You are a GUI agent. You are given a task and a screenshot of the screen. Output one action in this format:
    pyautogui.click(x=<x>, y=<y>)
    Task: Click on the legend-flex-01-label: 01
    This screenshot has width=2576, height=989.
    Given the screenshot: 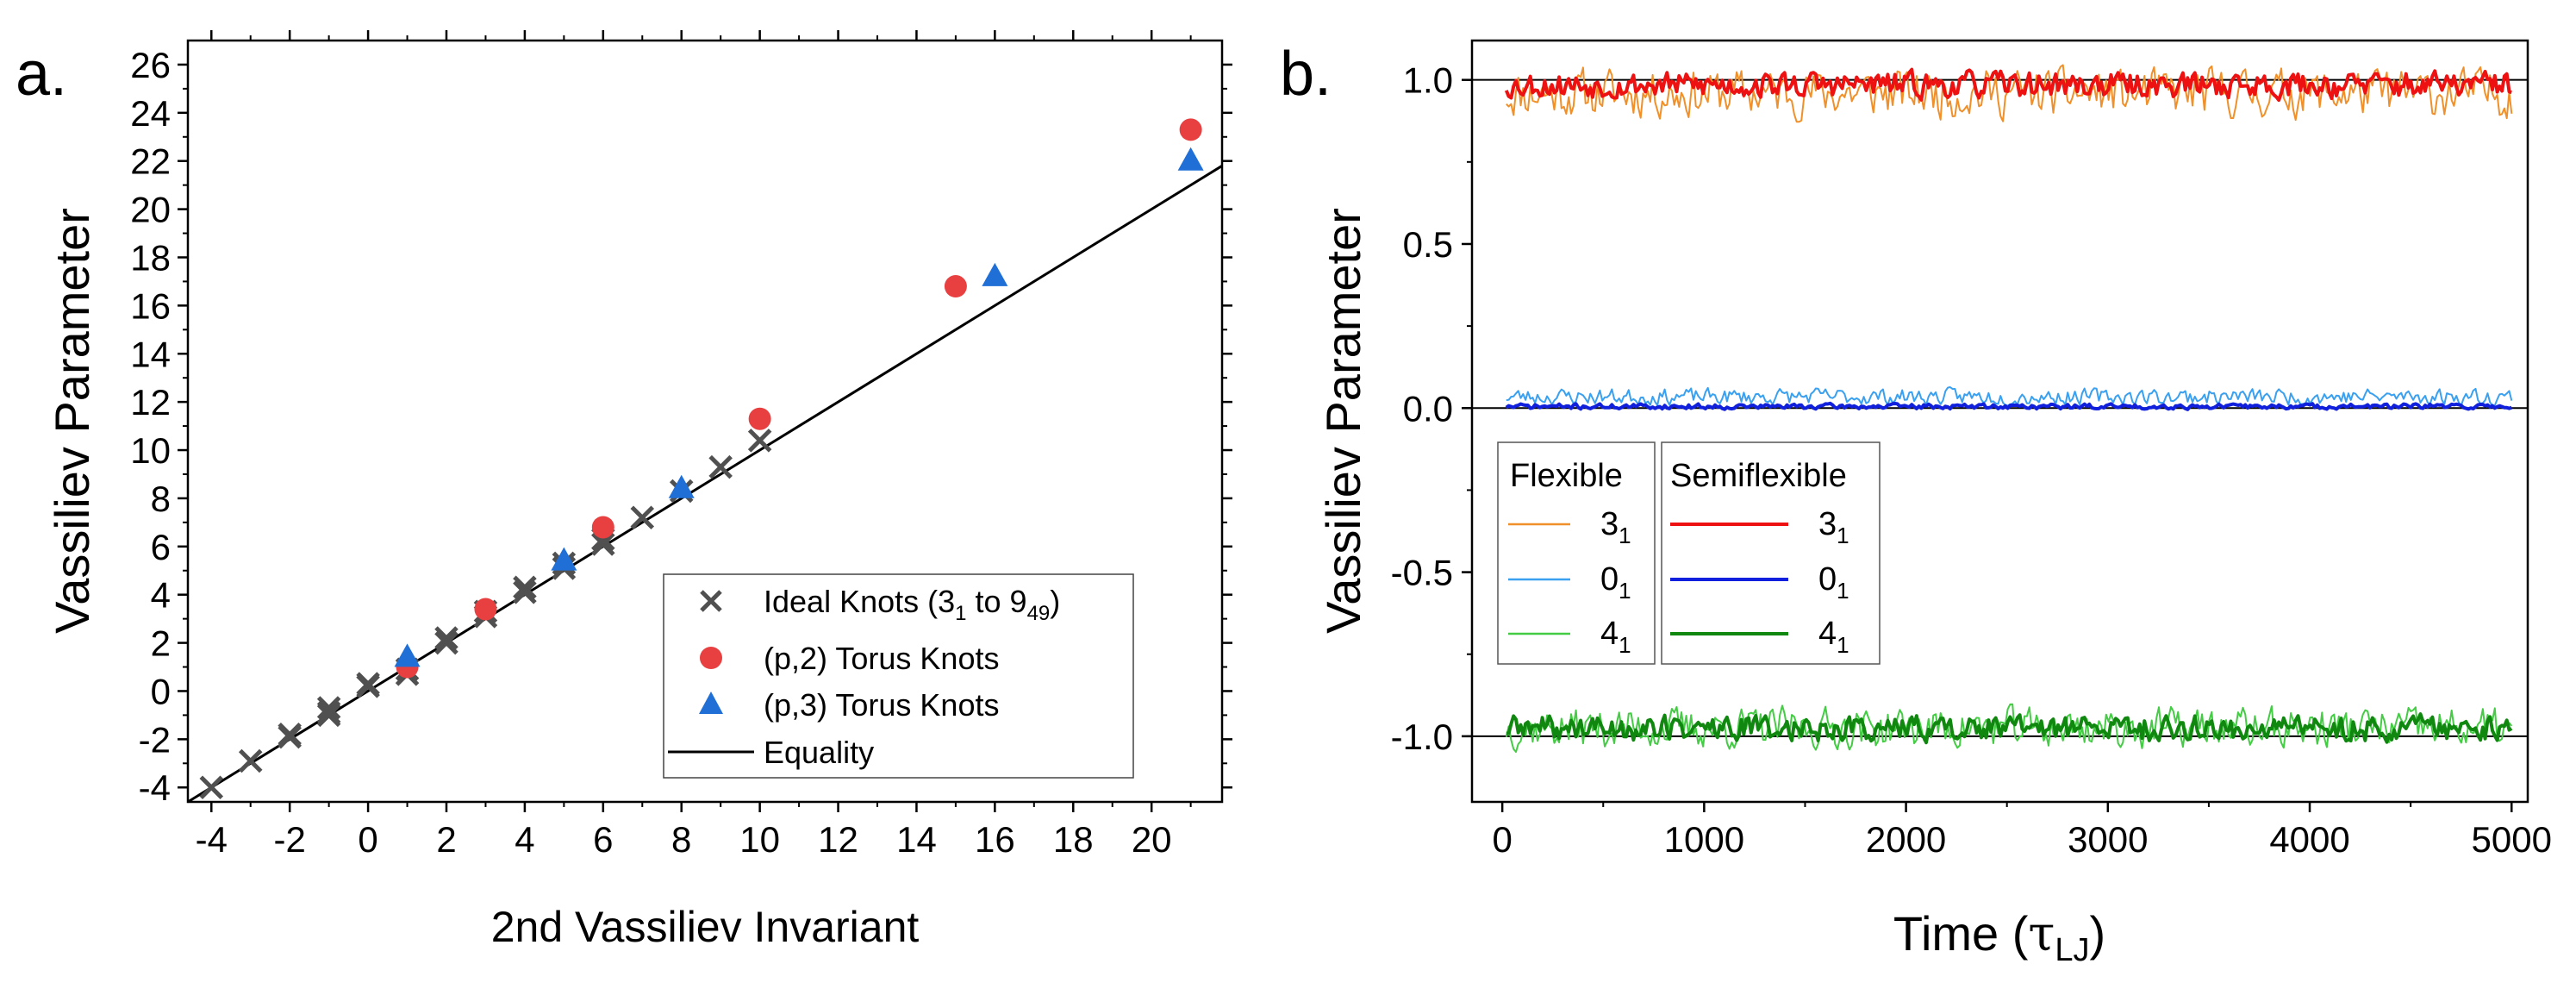 What is the action you would take?
    pyautogui.click(x=1615, y=582)
    